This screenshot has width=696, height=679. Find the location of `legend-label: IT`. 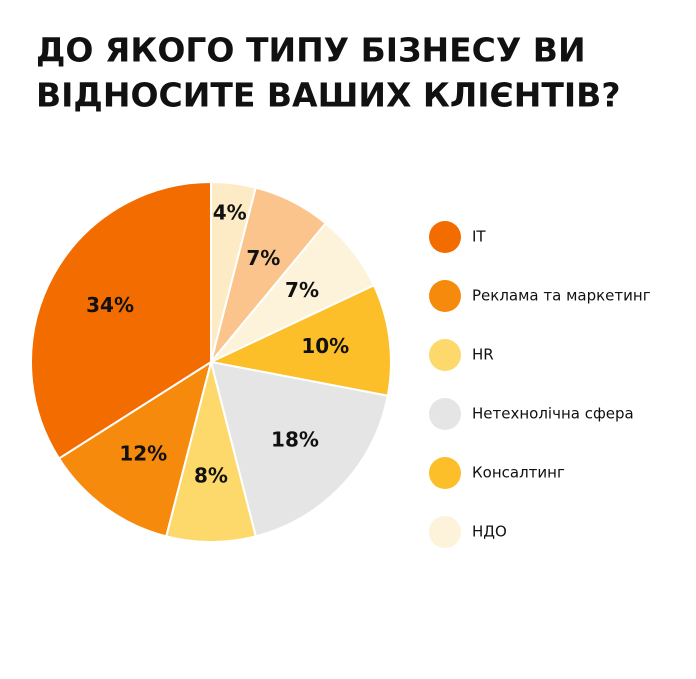

legend-label: IT is located at coordinates (479, 237).